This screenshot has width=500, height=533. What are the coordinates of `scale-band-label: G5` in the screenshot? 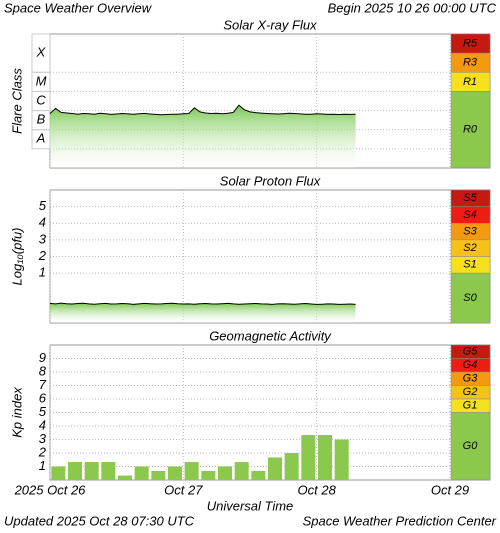 It's located at (471, 352).